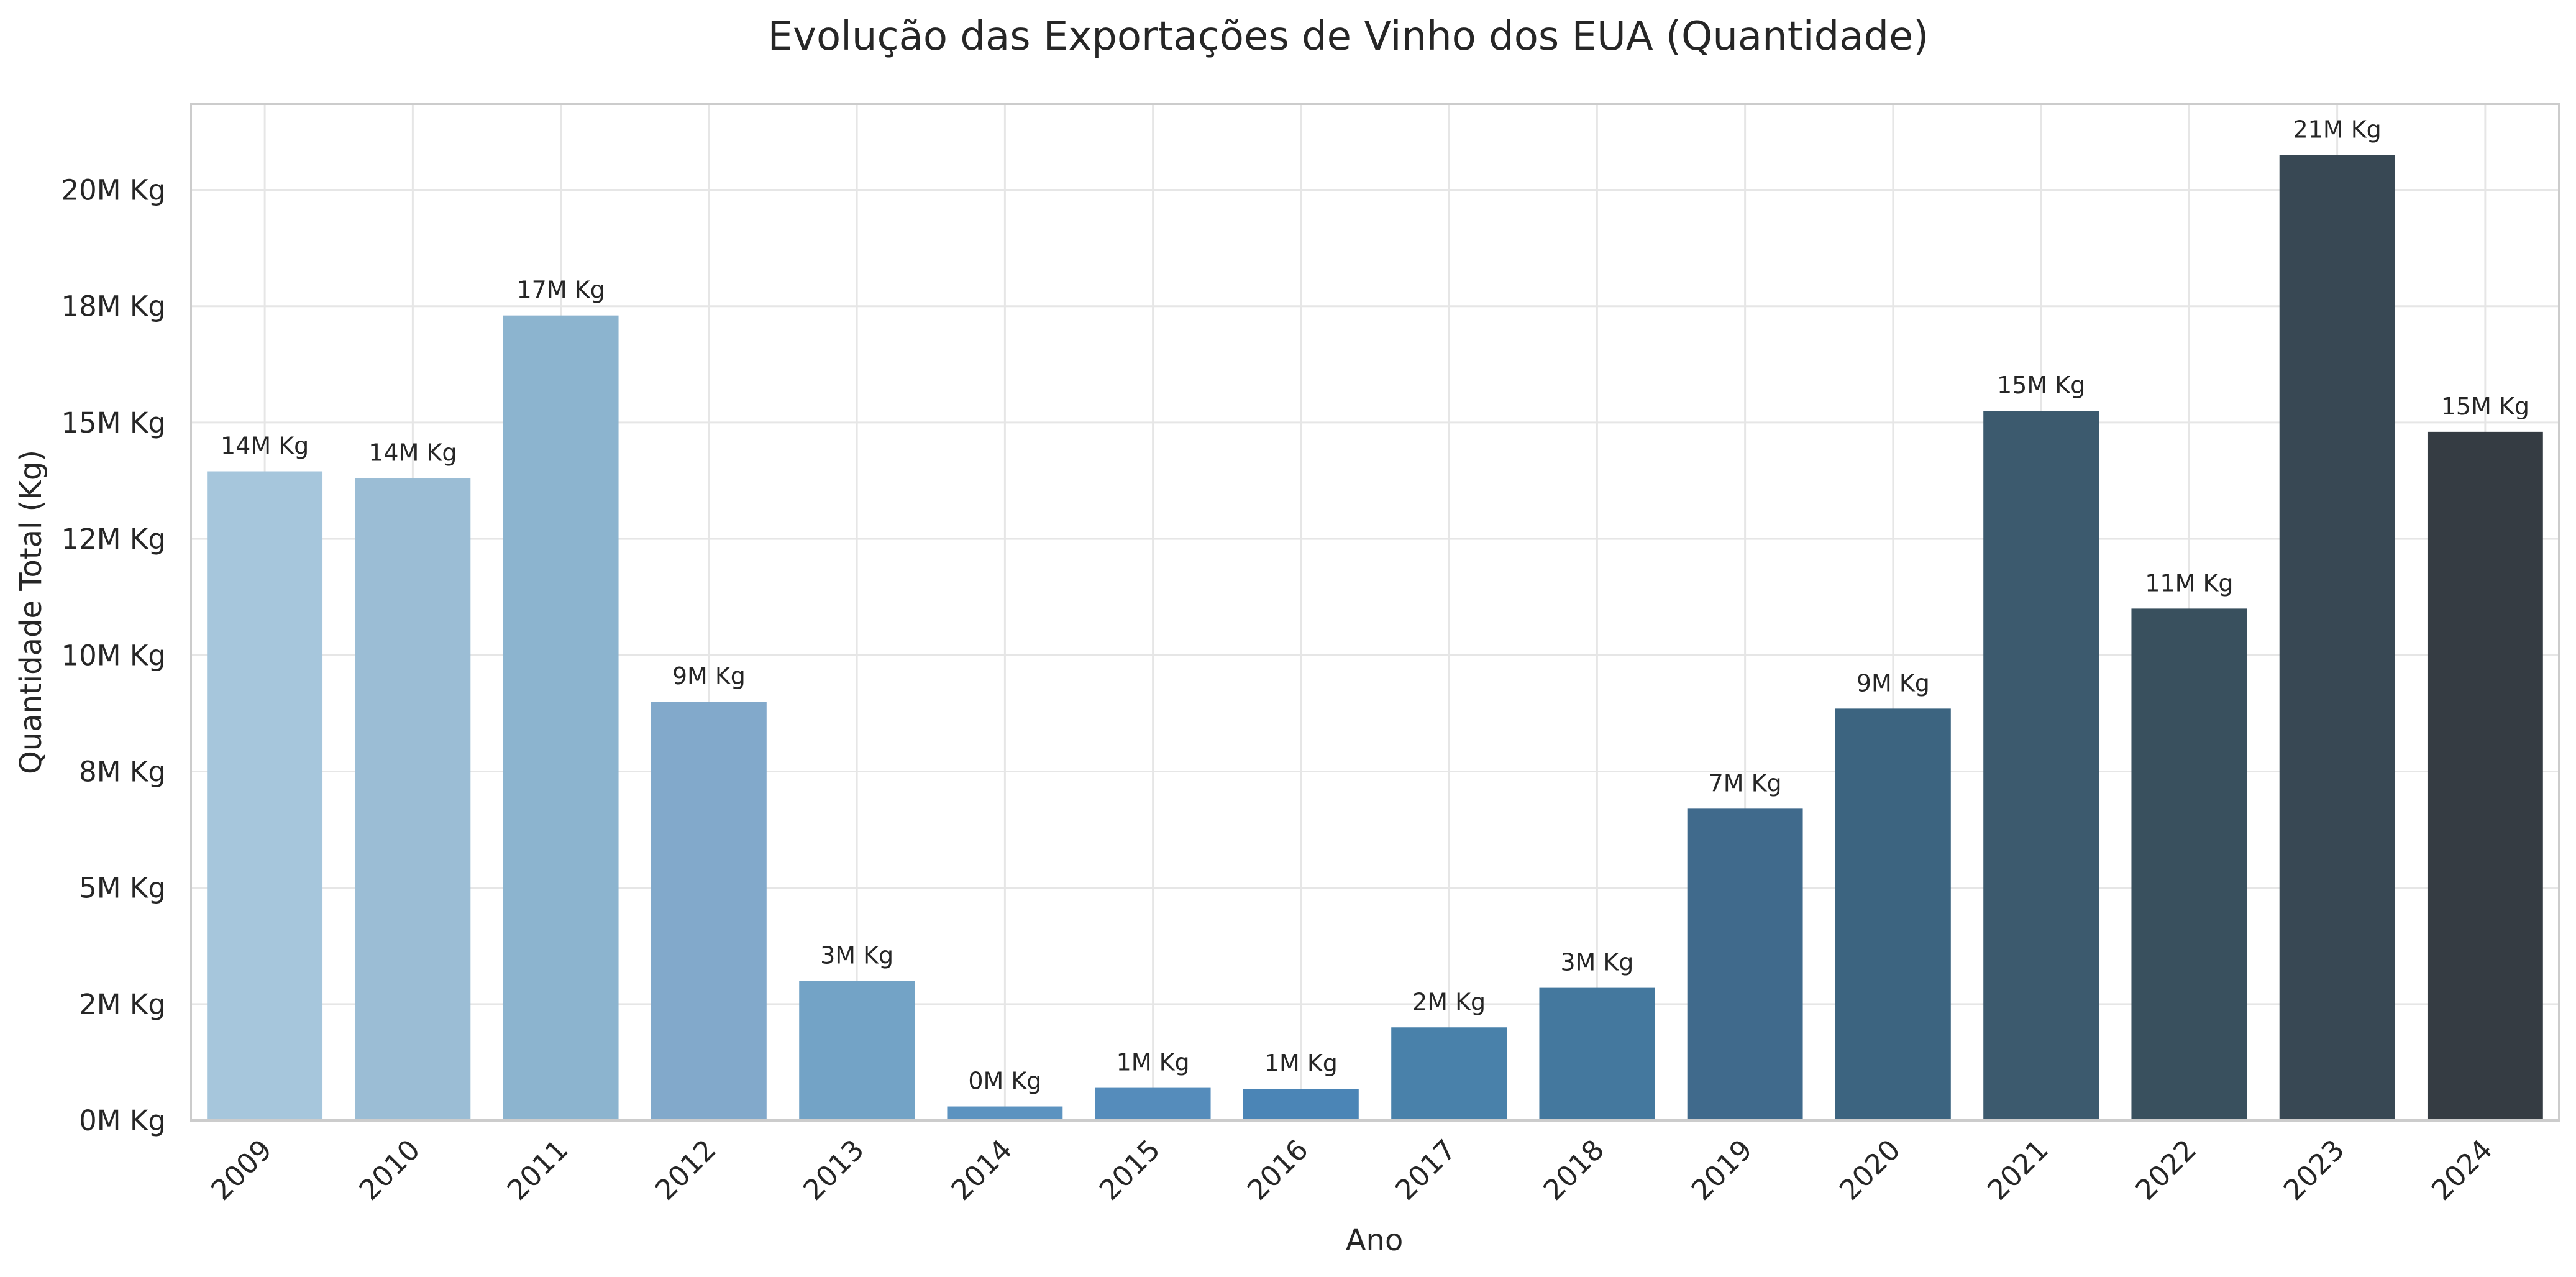 This screenshot has width=2576, height=1277. Describe the element at coordinates (2041, 765) in the screenshot. I see `bar-2021` at that location.